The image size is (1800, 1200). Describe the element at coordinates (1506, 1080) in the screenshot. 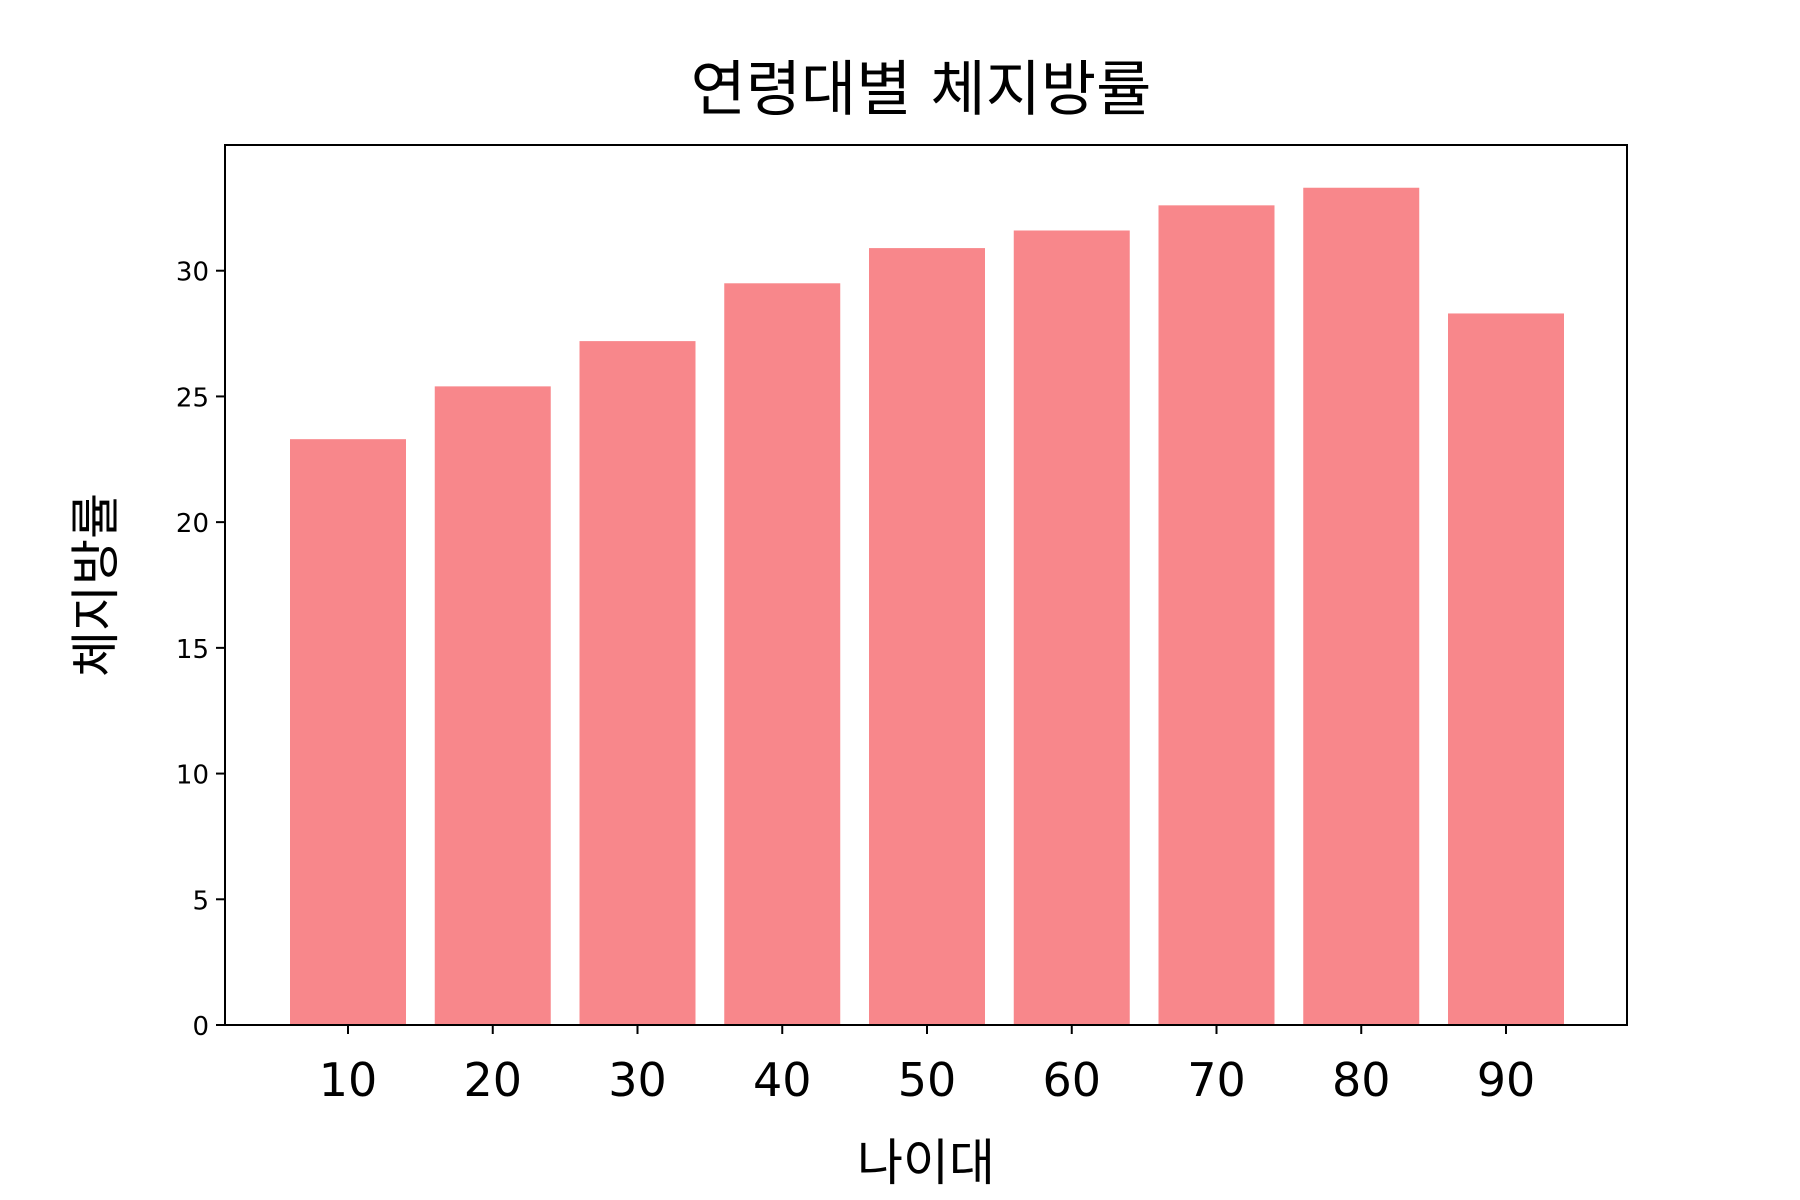

I see `x-tick-label: 90` at that location.